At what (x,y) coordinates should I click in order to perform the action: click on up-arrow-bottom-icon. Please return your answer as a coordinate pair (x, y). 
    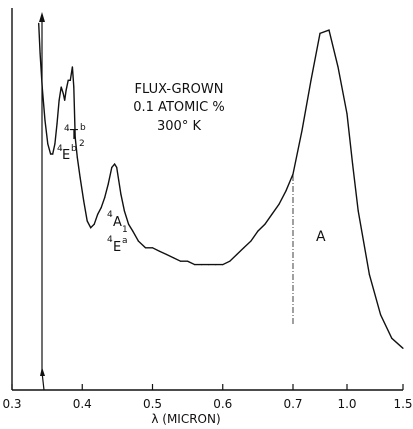
    Looking at the image, I should click on (42, 371).